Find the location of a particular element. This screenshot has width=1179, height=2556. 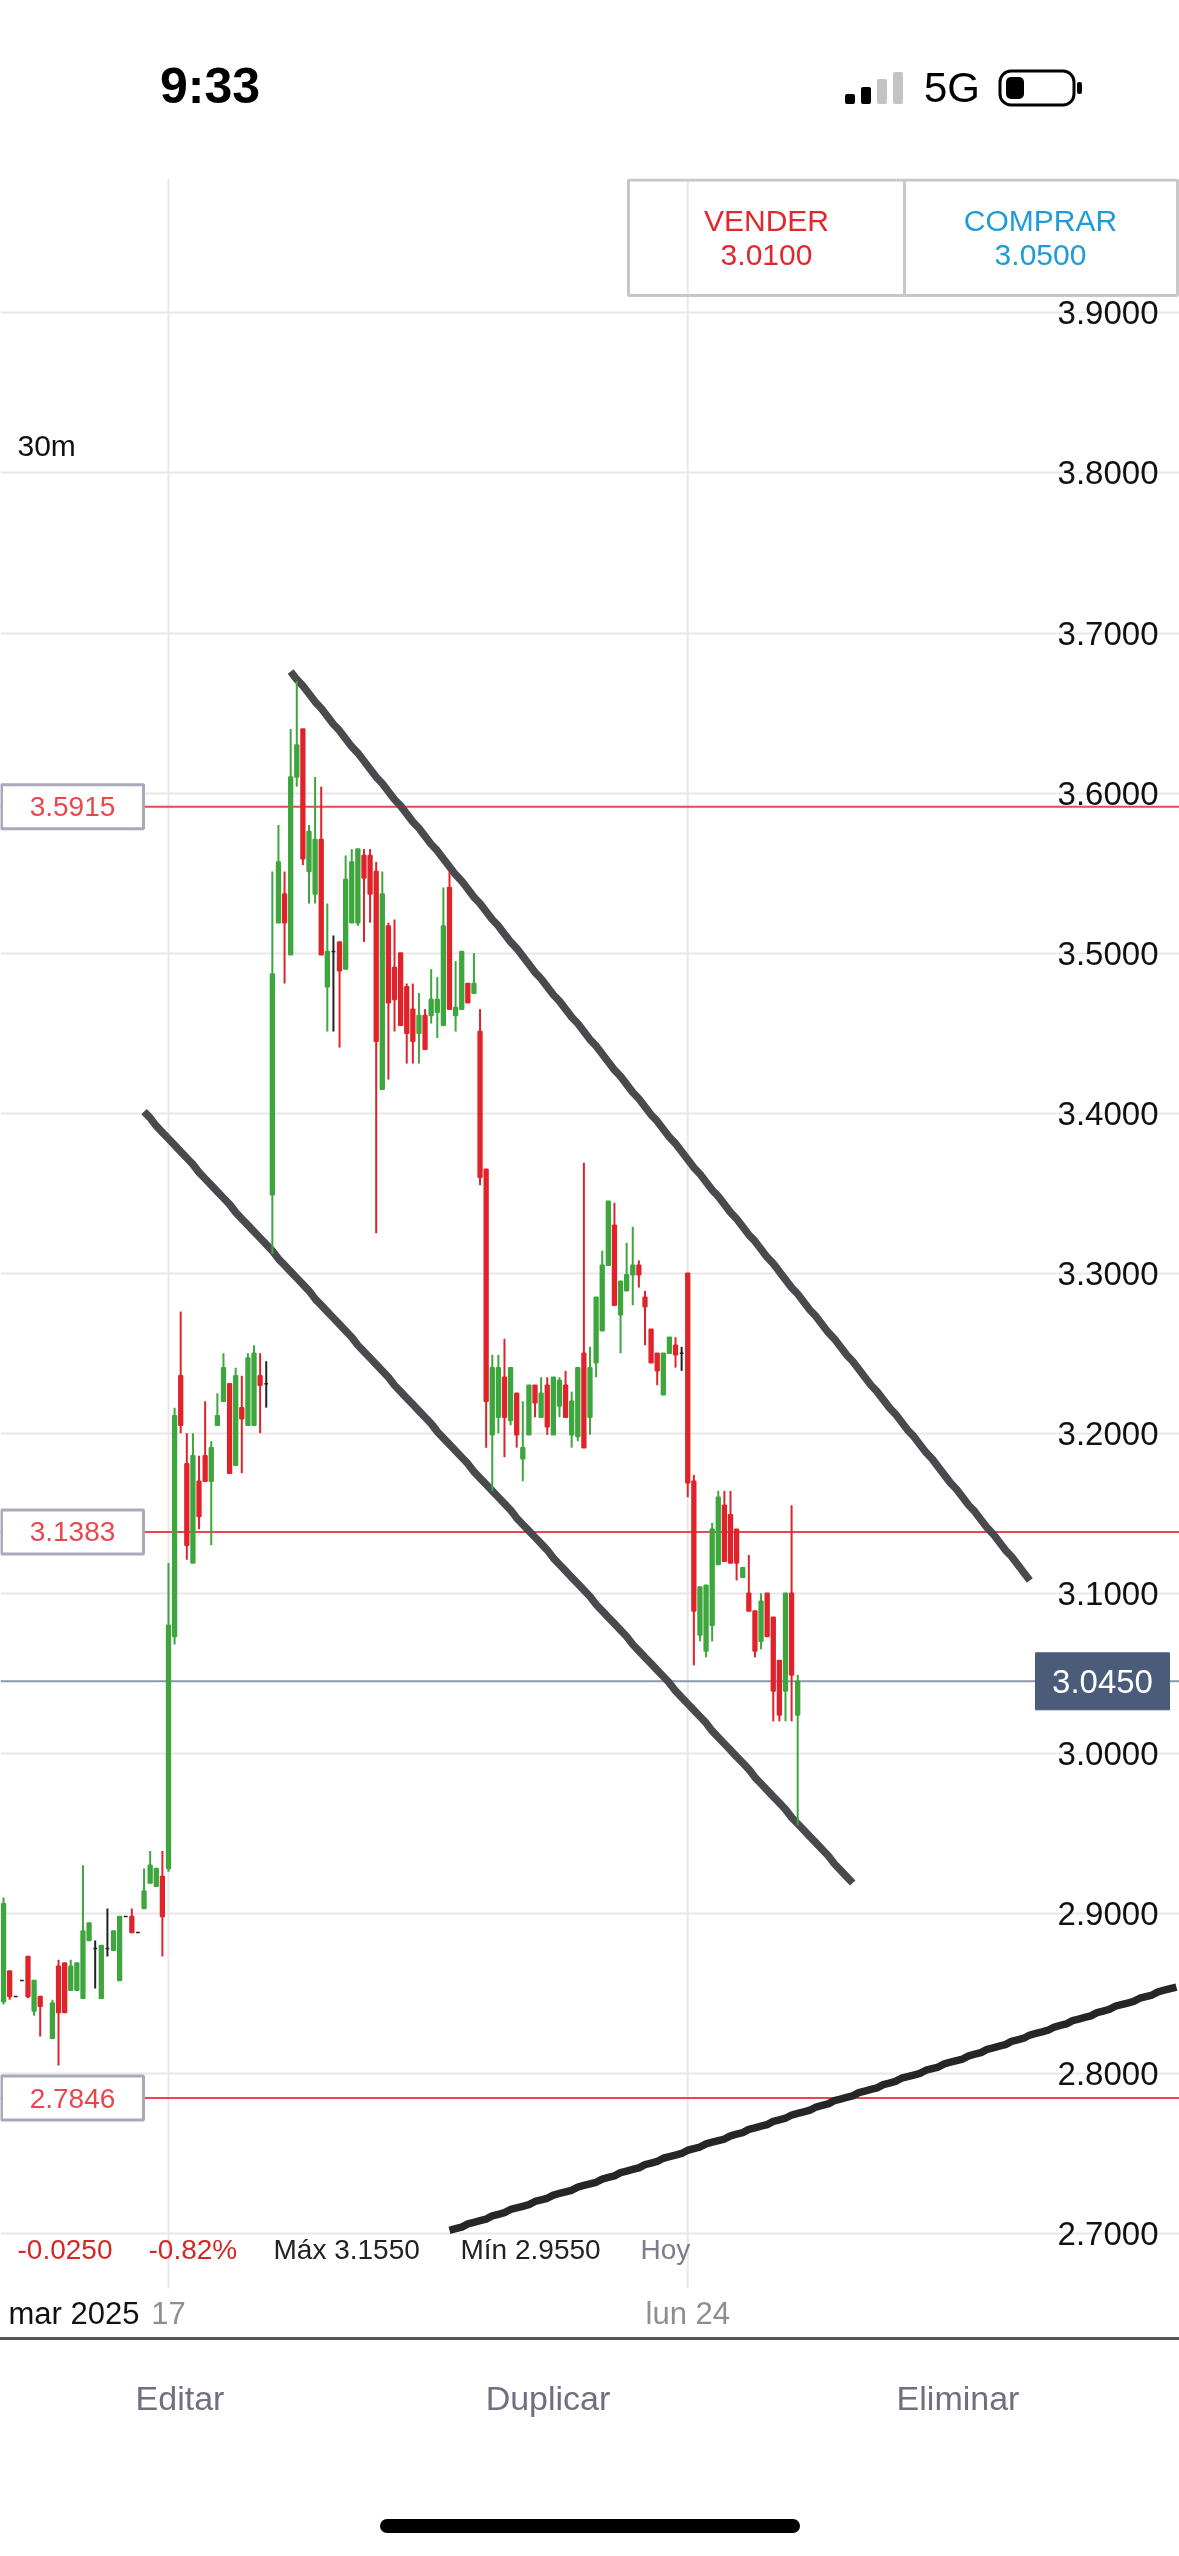

ref-line-label: 3.1383 is located at coordinates (72, 1532).